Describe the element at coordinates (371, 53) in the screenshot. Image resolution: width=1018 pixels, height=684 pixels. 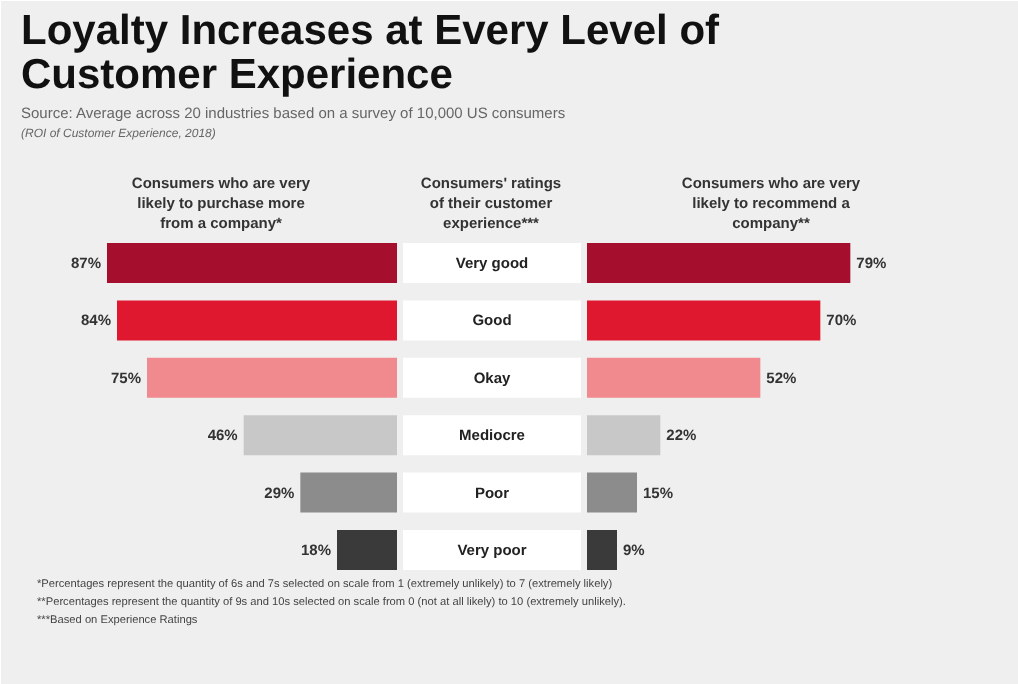
I see `chart-title: Loyalty Increases at Every Level of Customer Experience` at that location.